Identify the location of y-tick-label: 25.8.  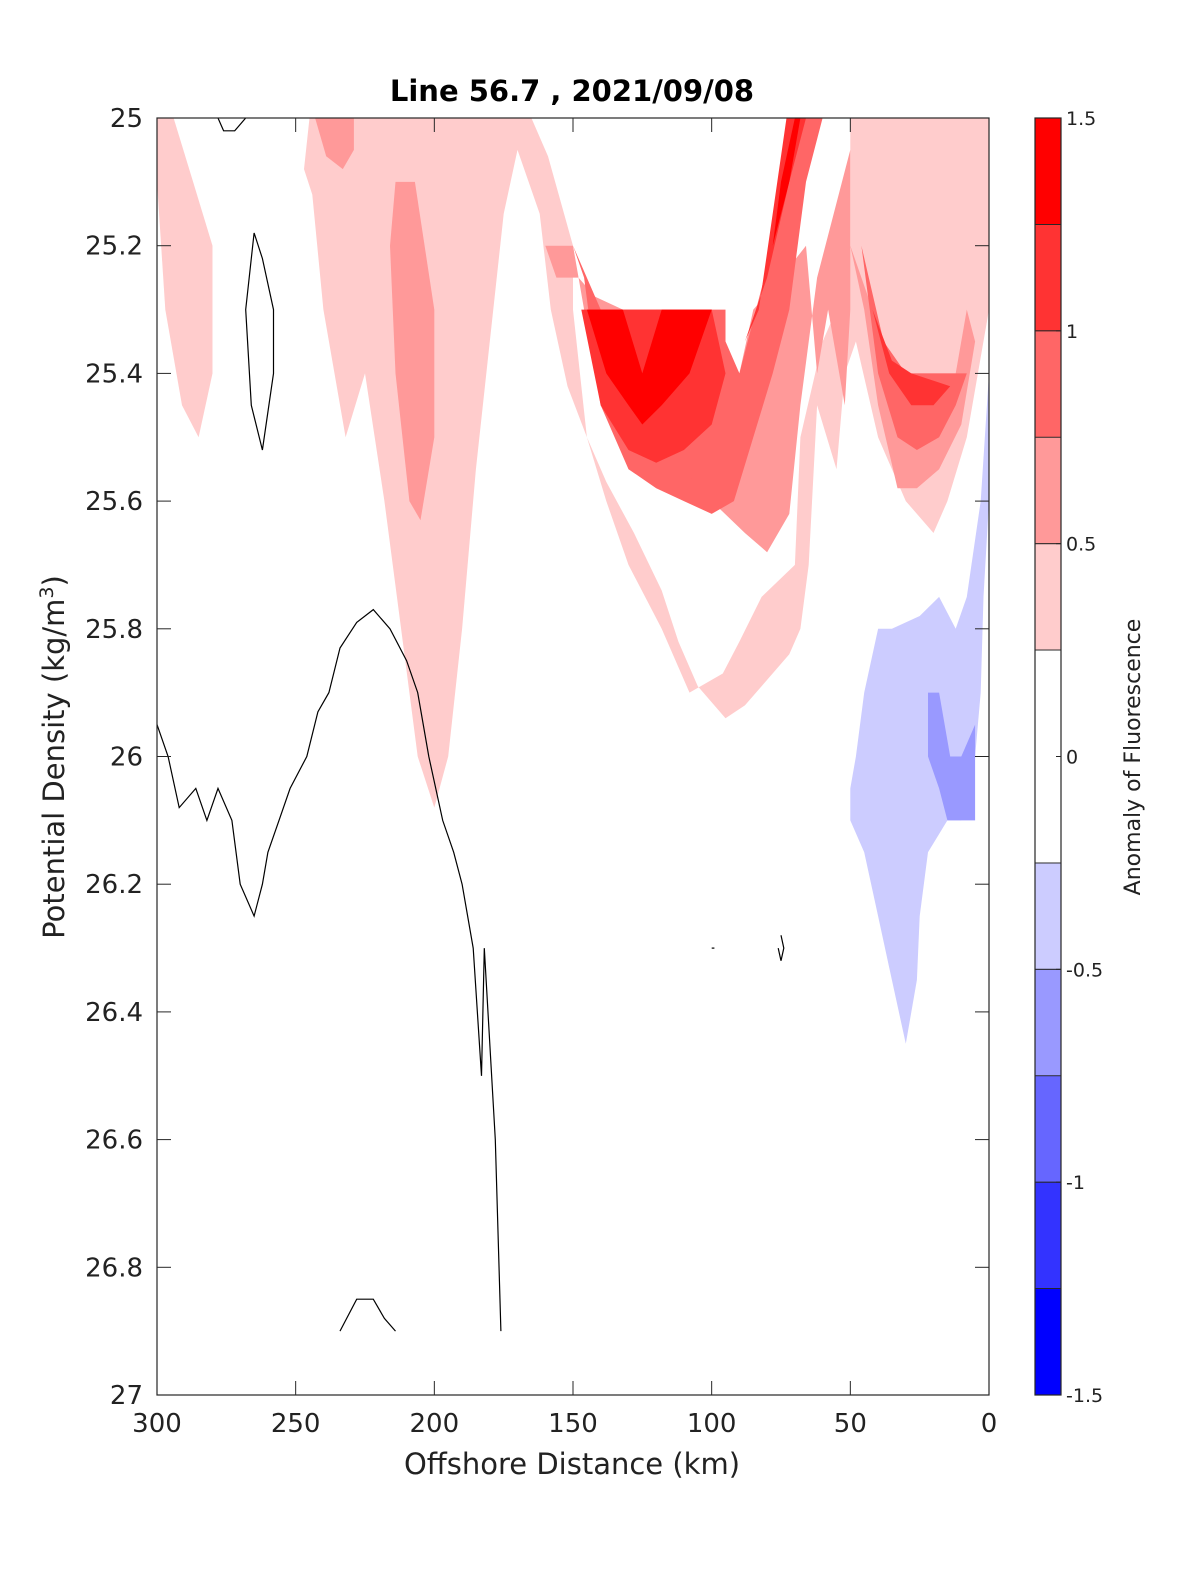
(114, 630).